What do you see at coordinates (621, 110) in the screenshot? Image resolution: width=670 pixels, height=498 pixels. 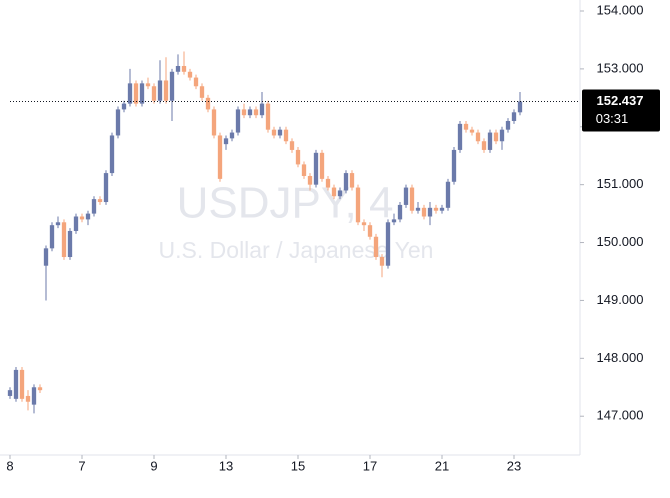 I see `last-price-tag` at bounding box center [621, 110].